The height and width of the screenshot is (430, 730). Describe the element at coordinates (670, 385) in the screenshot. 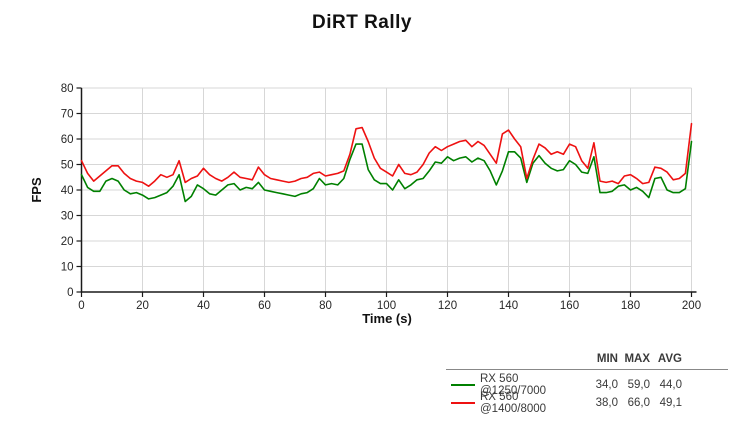

I see `series-avg-value: 44,0` at that location.